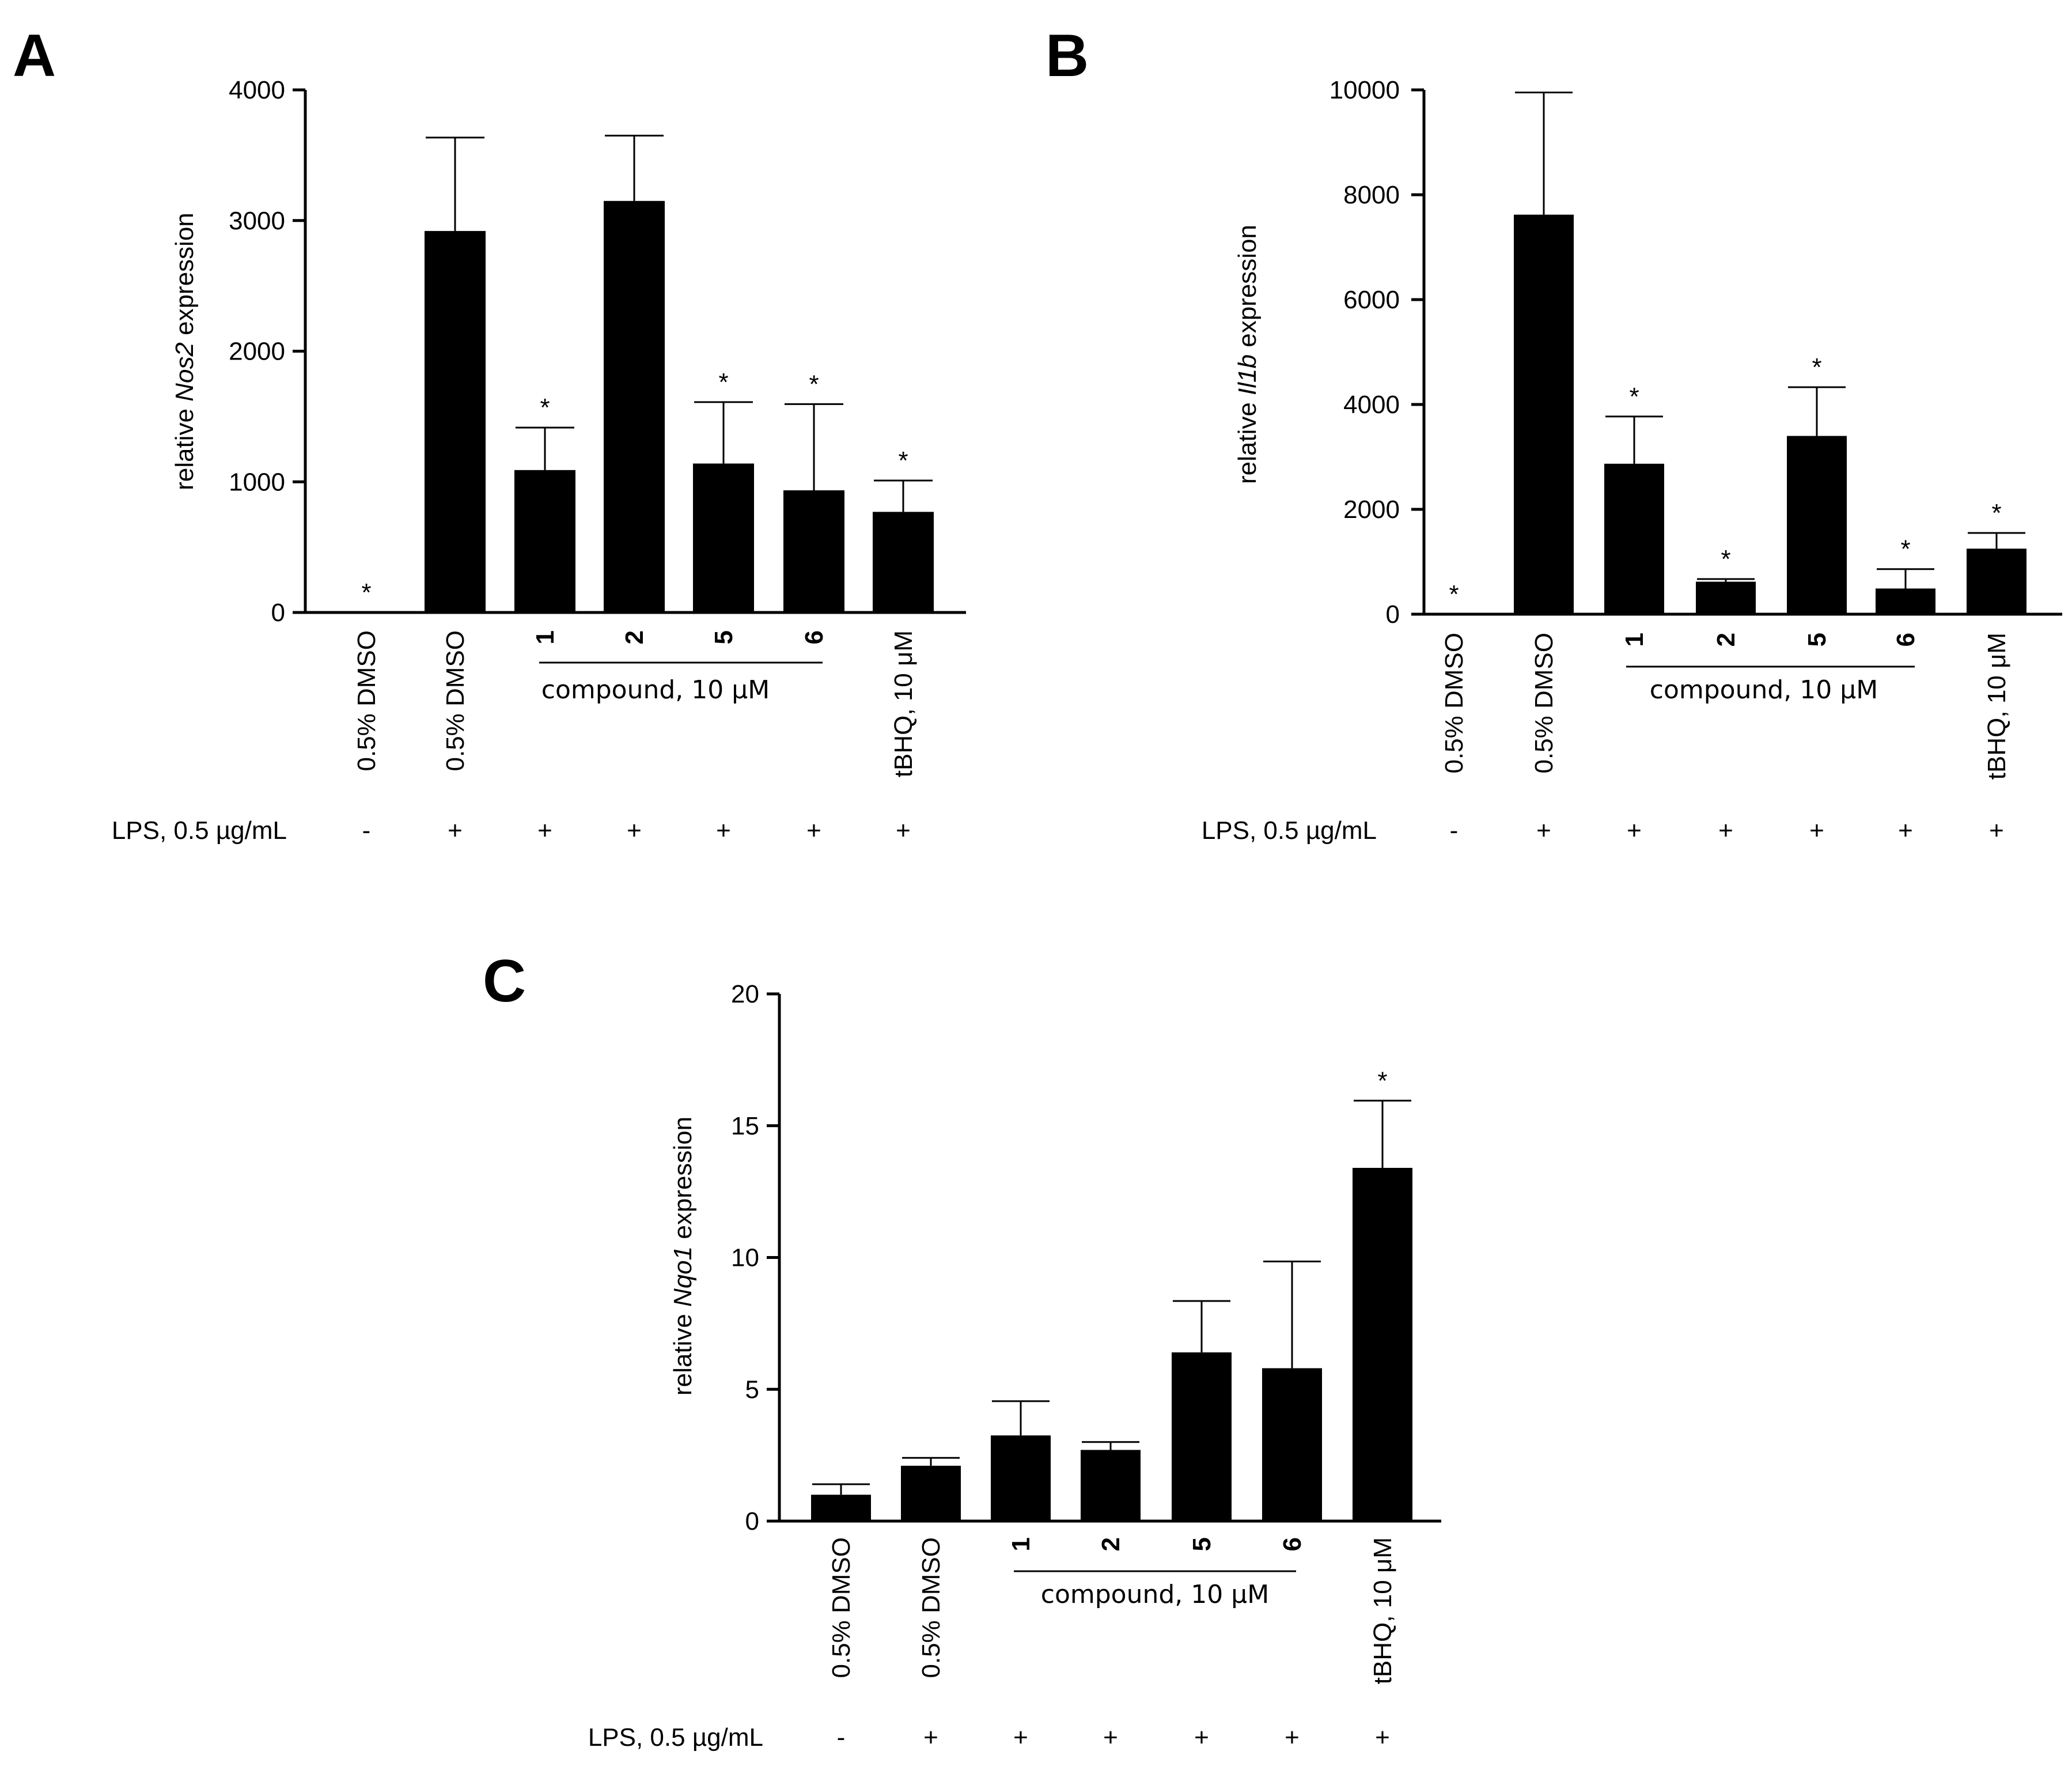 This screenshot has height=1770, width=2072. What do you see at coordinates (504, 981) in the screenshot?
I see `panel-label: C` at bounding box center [504, 981].